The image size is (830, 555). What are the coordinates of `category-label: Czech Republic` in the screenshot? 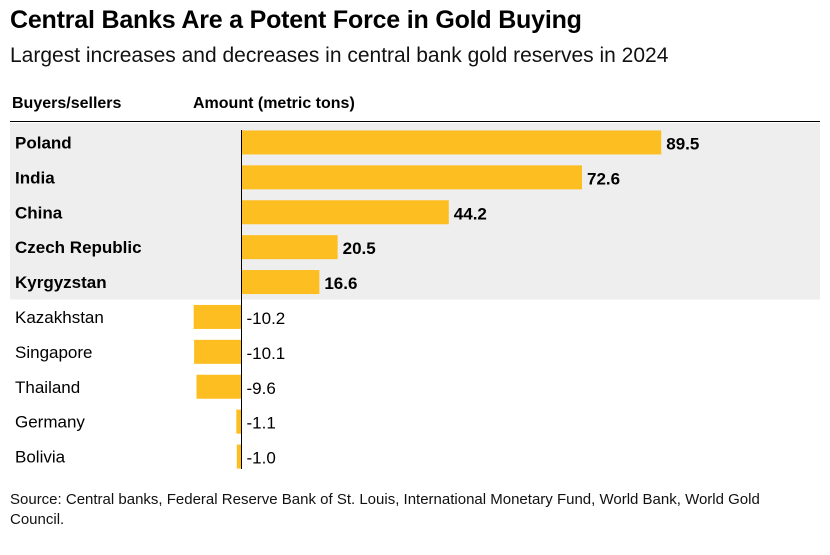 It's located at (78, 247).